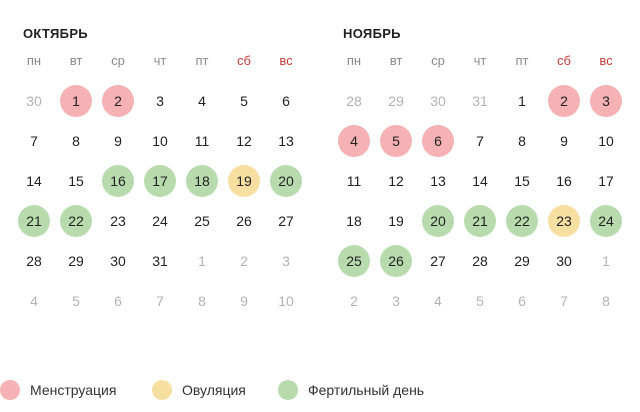 This screenshot has width=640, height=412. What do you see at coordinates (354, 101) in the screenshot?
I see `day-cell-other-month: 28` at bounding box center [354, 101].